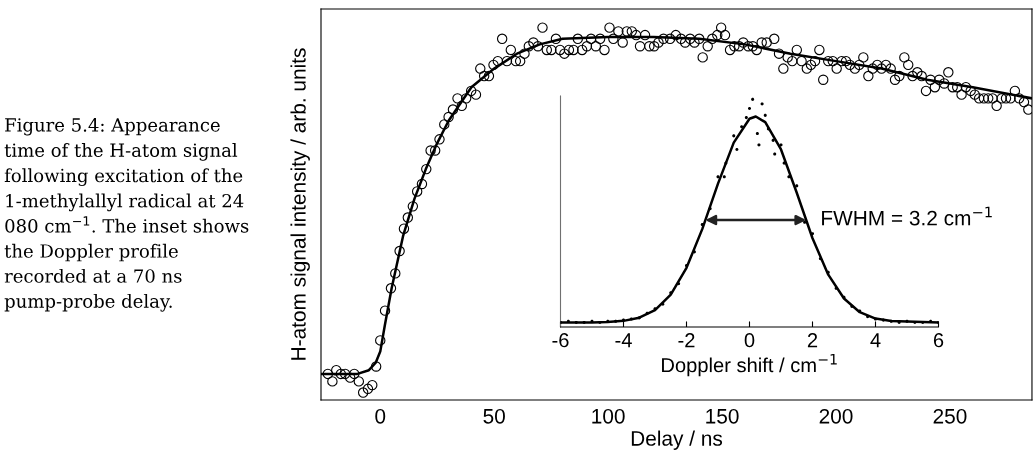 Image resolution: width=1033 pixels, height=466 pixels. Describe the element at coordinates (722, 416) in the screenshot. I see `x-tick-label: 150` at that location.